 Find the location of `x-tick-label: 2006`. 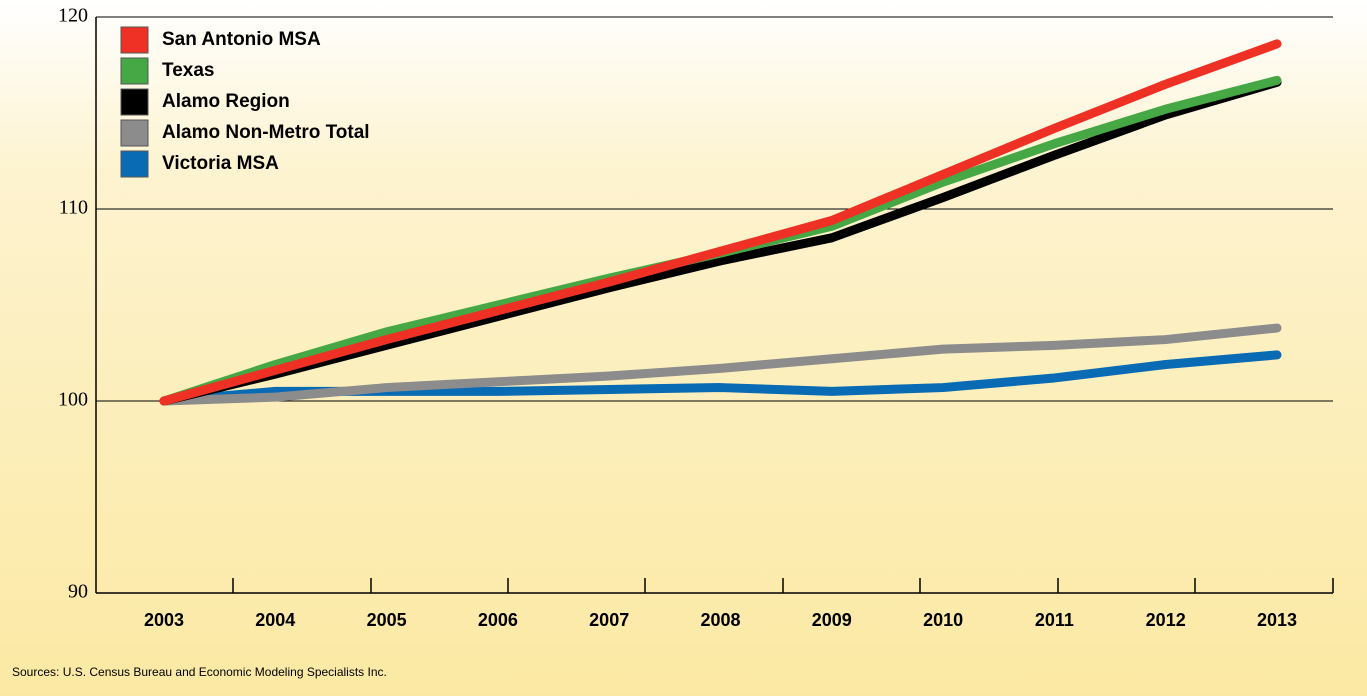

x-tick-label: 2006 is located at coordinates (498, 620).